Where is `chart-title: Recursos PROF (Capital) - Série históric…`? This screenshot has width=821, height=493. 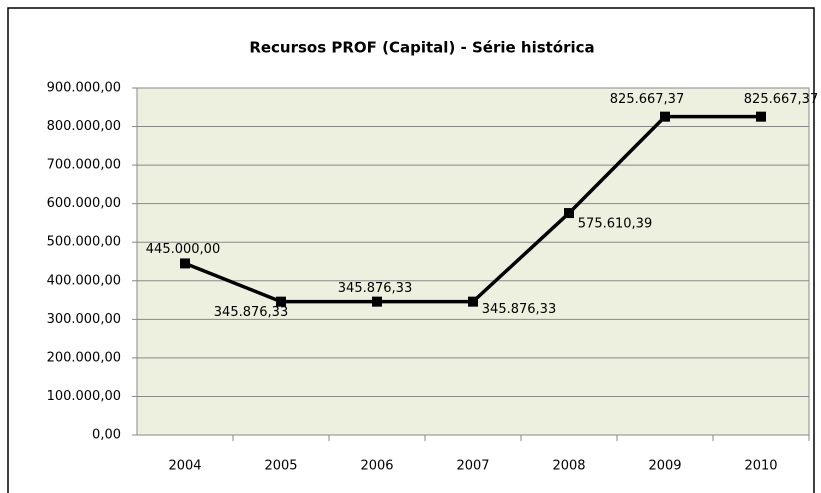 chart-title: Recursos PROF (Capital) - Série históric… is located at coordinates (421, 48).